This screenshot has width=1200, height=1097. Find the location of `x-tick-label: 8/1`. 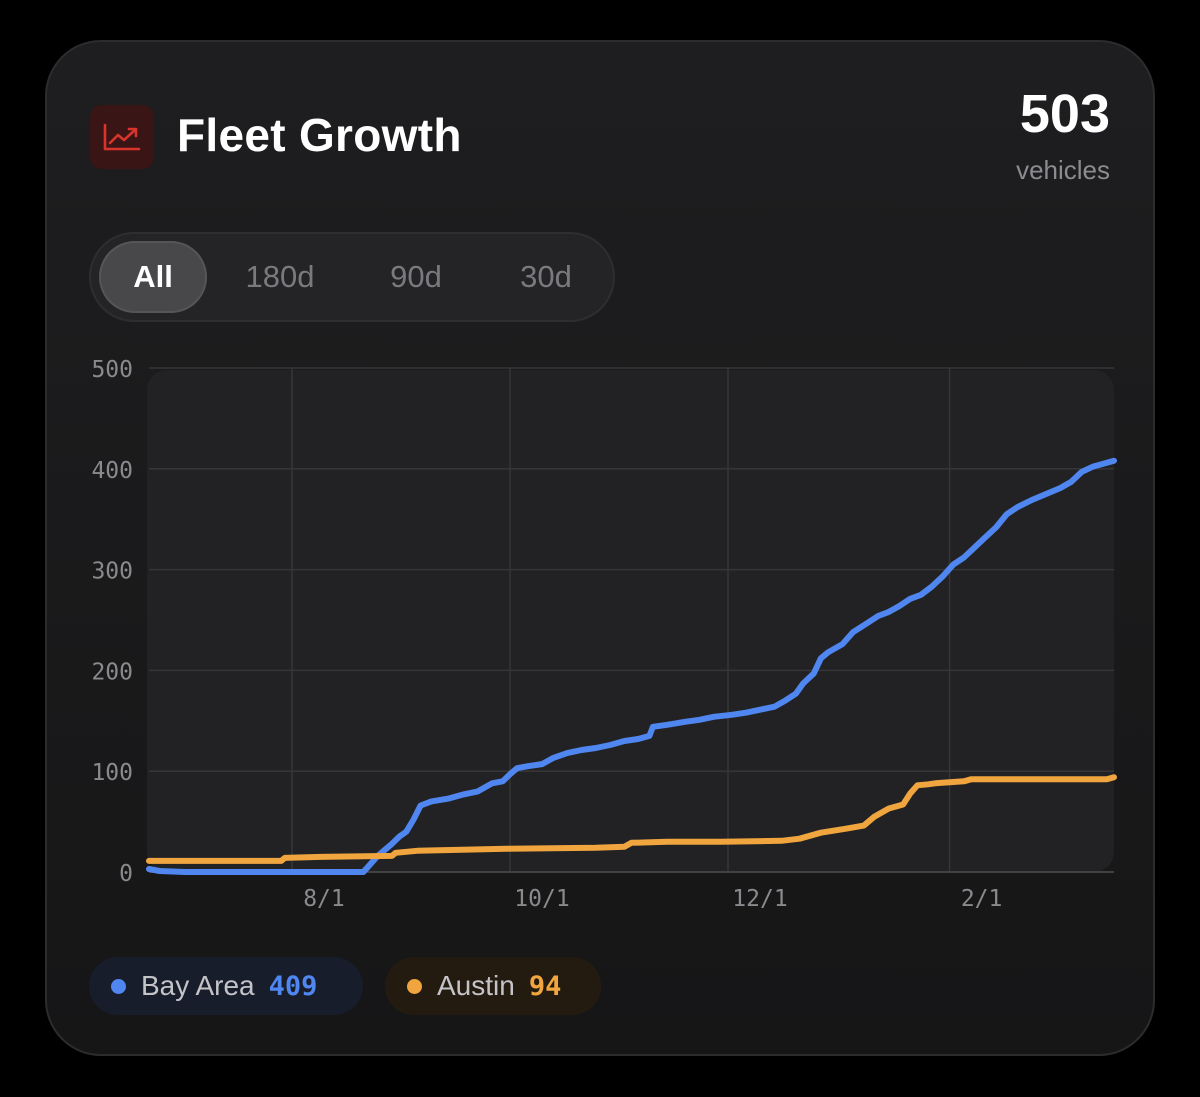

x-tick-label: 8/1 is located at coordinates (324, 899).